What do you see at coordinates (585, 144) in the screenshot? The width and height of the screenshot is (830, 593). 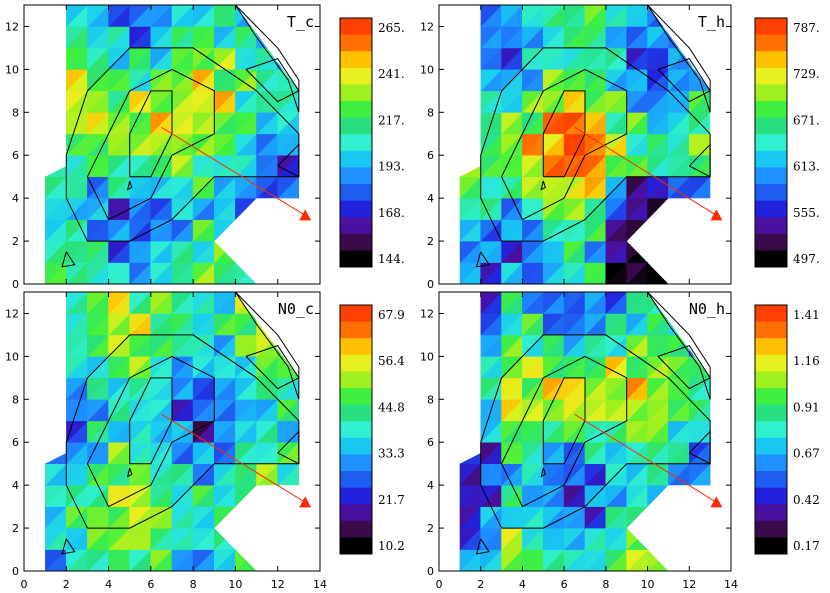 I see `heatmap-cells` at bounding box center [585, 144].